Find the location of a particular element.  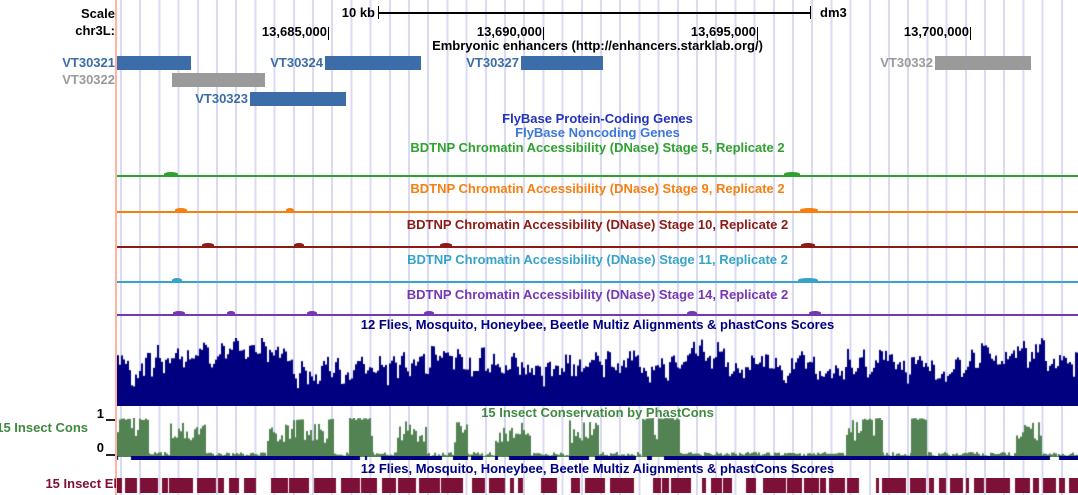

stage14-signal-baseline is located at coordinates (597, 315).